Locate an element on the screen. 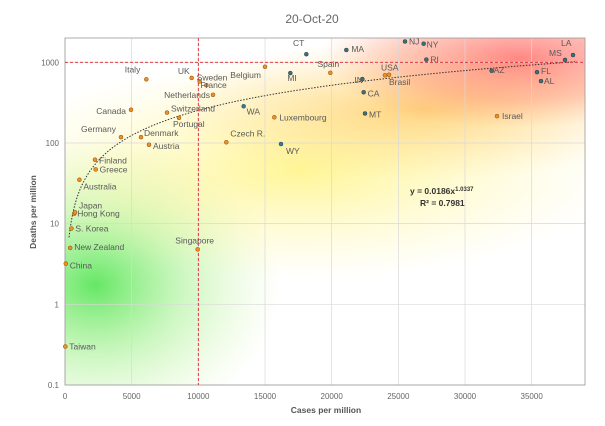 Image resolution: width=605 pixels, height=426 pixels. point-ri is located at coordinates (426, 59).